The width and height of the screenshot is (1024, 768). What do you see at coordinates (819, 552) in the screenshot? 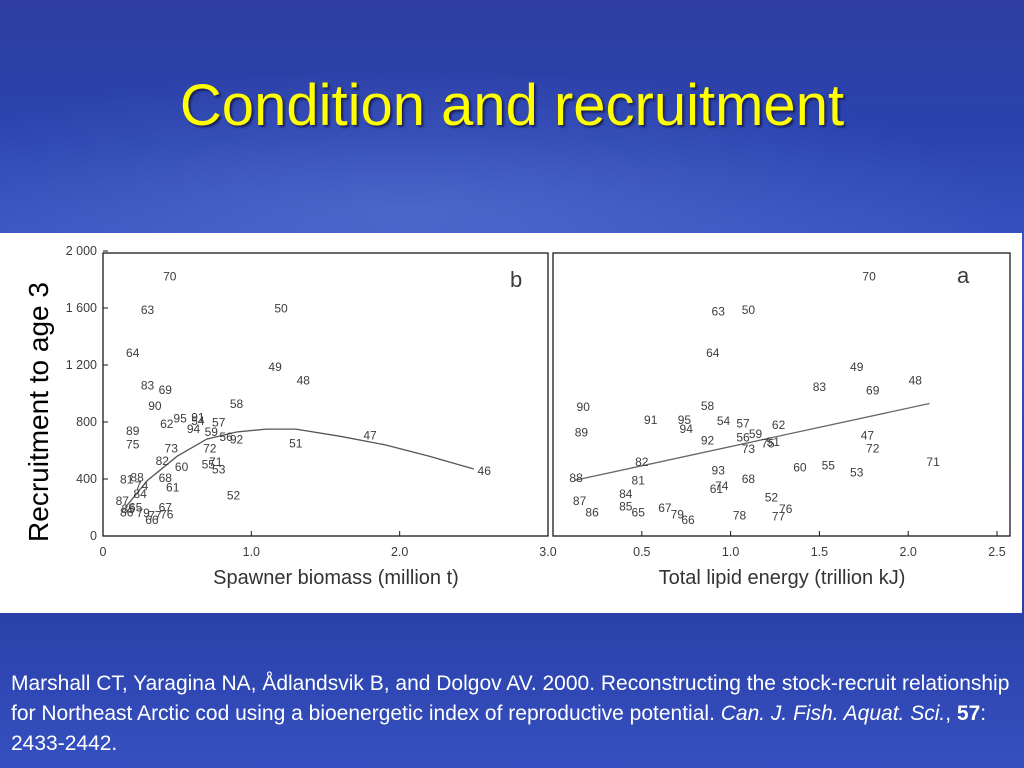
I see `x-tick-label: 1.5` at bounding box center [819, 552].